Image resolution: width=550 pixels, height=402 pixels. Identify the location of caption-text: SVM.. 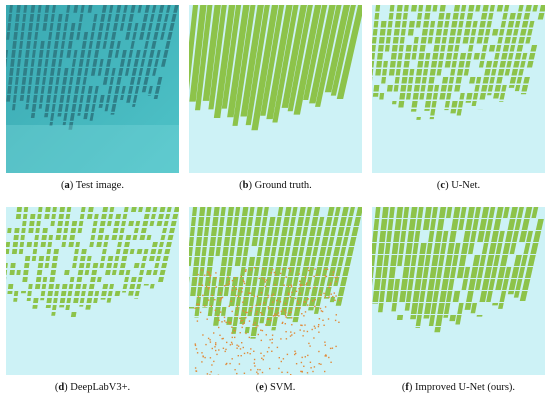
(282, 387).